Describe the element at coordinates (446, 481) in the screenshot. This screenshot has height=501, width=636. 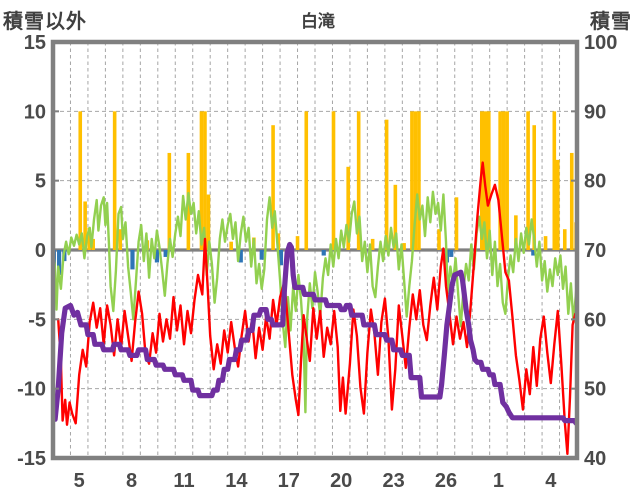
I see `x-axis-tick-label: 26` at that location.